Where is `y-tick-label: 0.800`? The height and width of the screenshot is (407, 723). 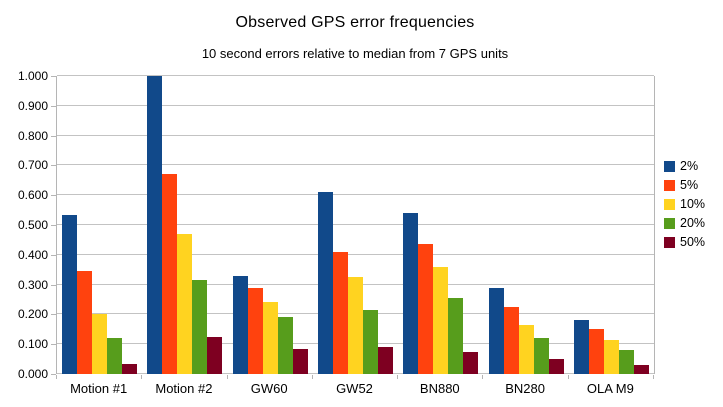 y-tick-label: 0.800 is located at coordinates (32, 135).